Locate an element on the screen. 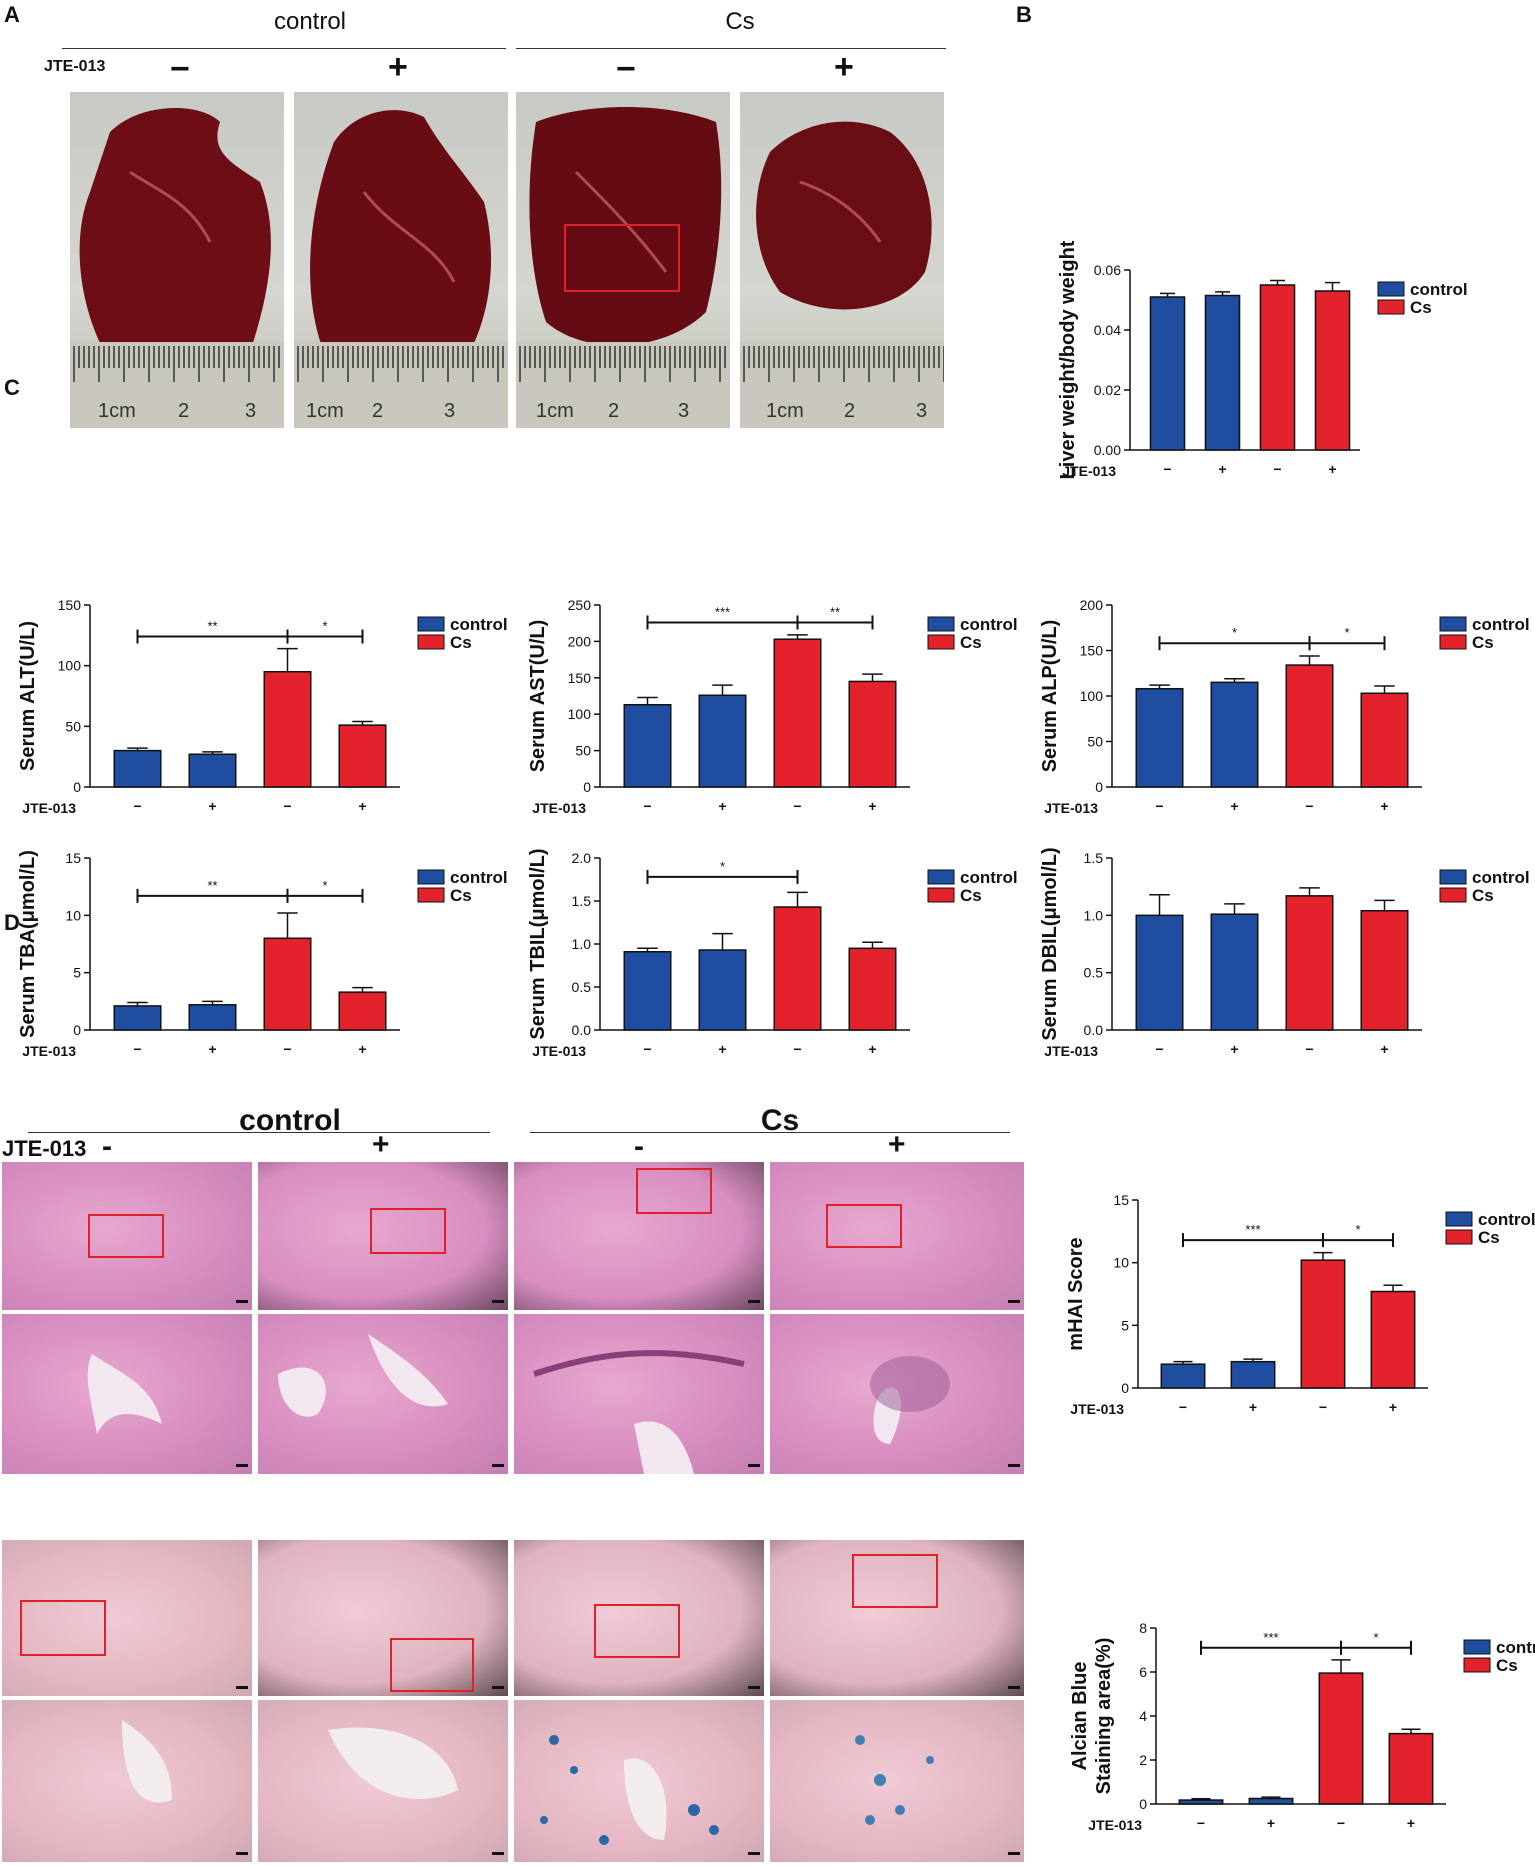  liver-photo-cs-plus: 1cm 2 3 is located at coordinates (842, 260).